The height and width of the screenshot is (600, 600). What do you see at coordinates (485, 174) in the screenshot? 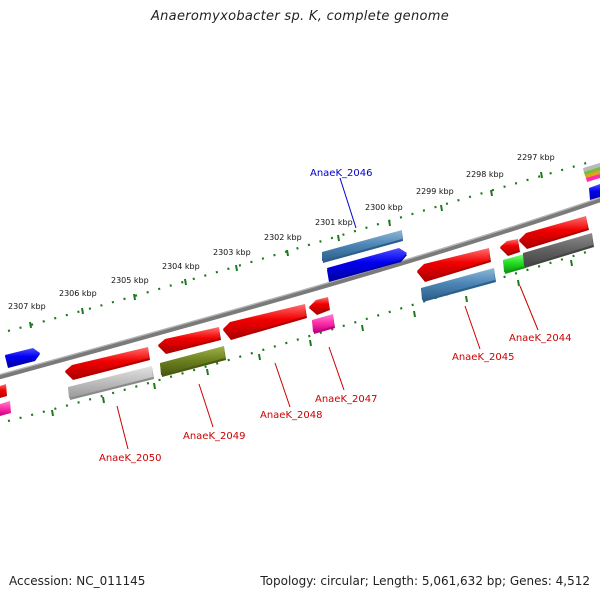
I see `kbp-label-2298: 2298 kbp` at bounding box center [485, 174].